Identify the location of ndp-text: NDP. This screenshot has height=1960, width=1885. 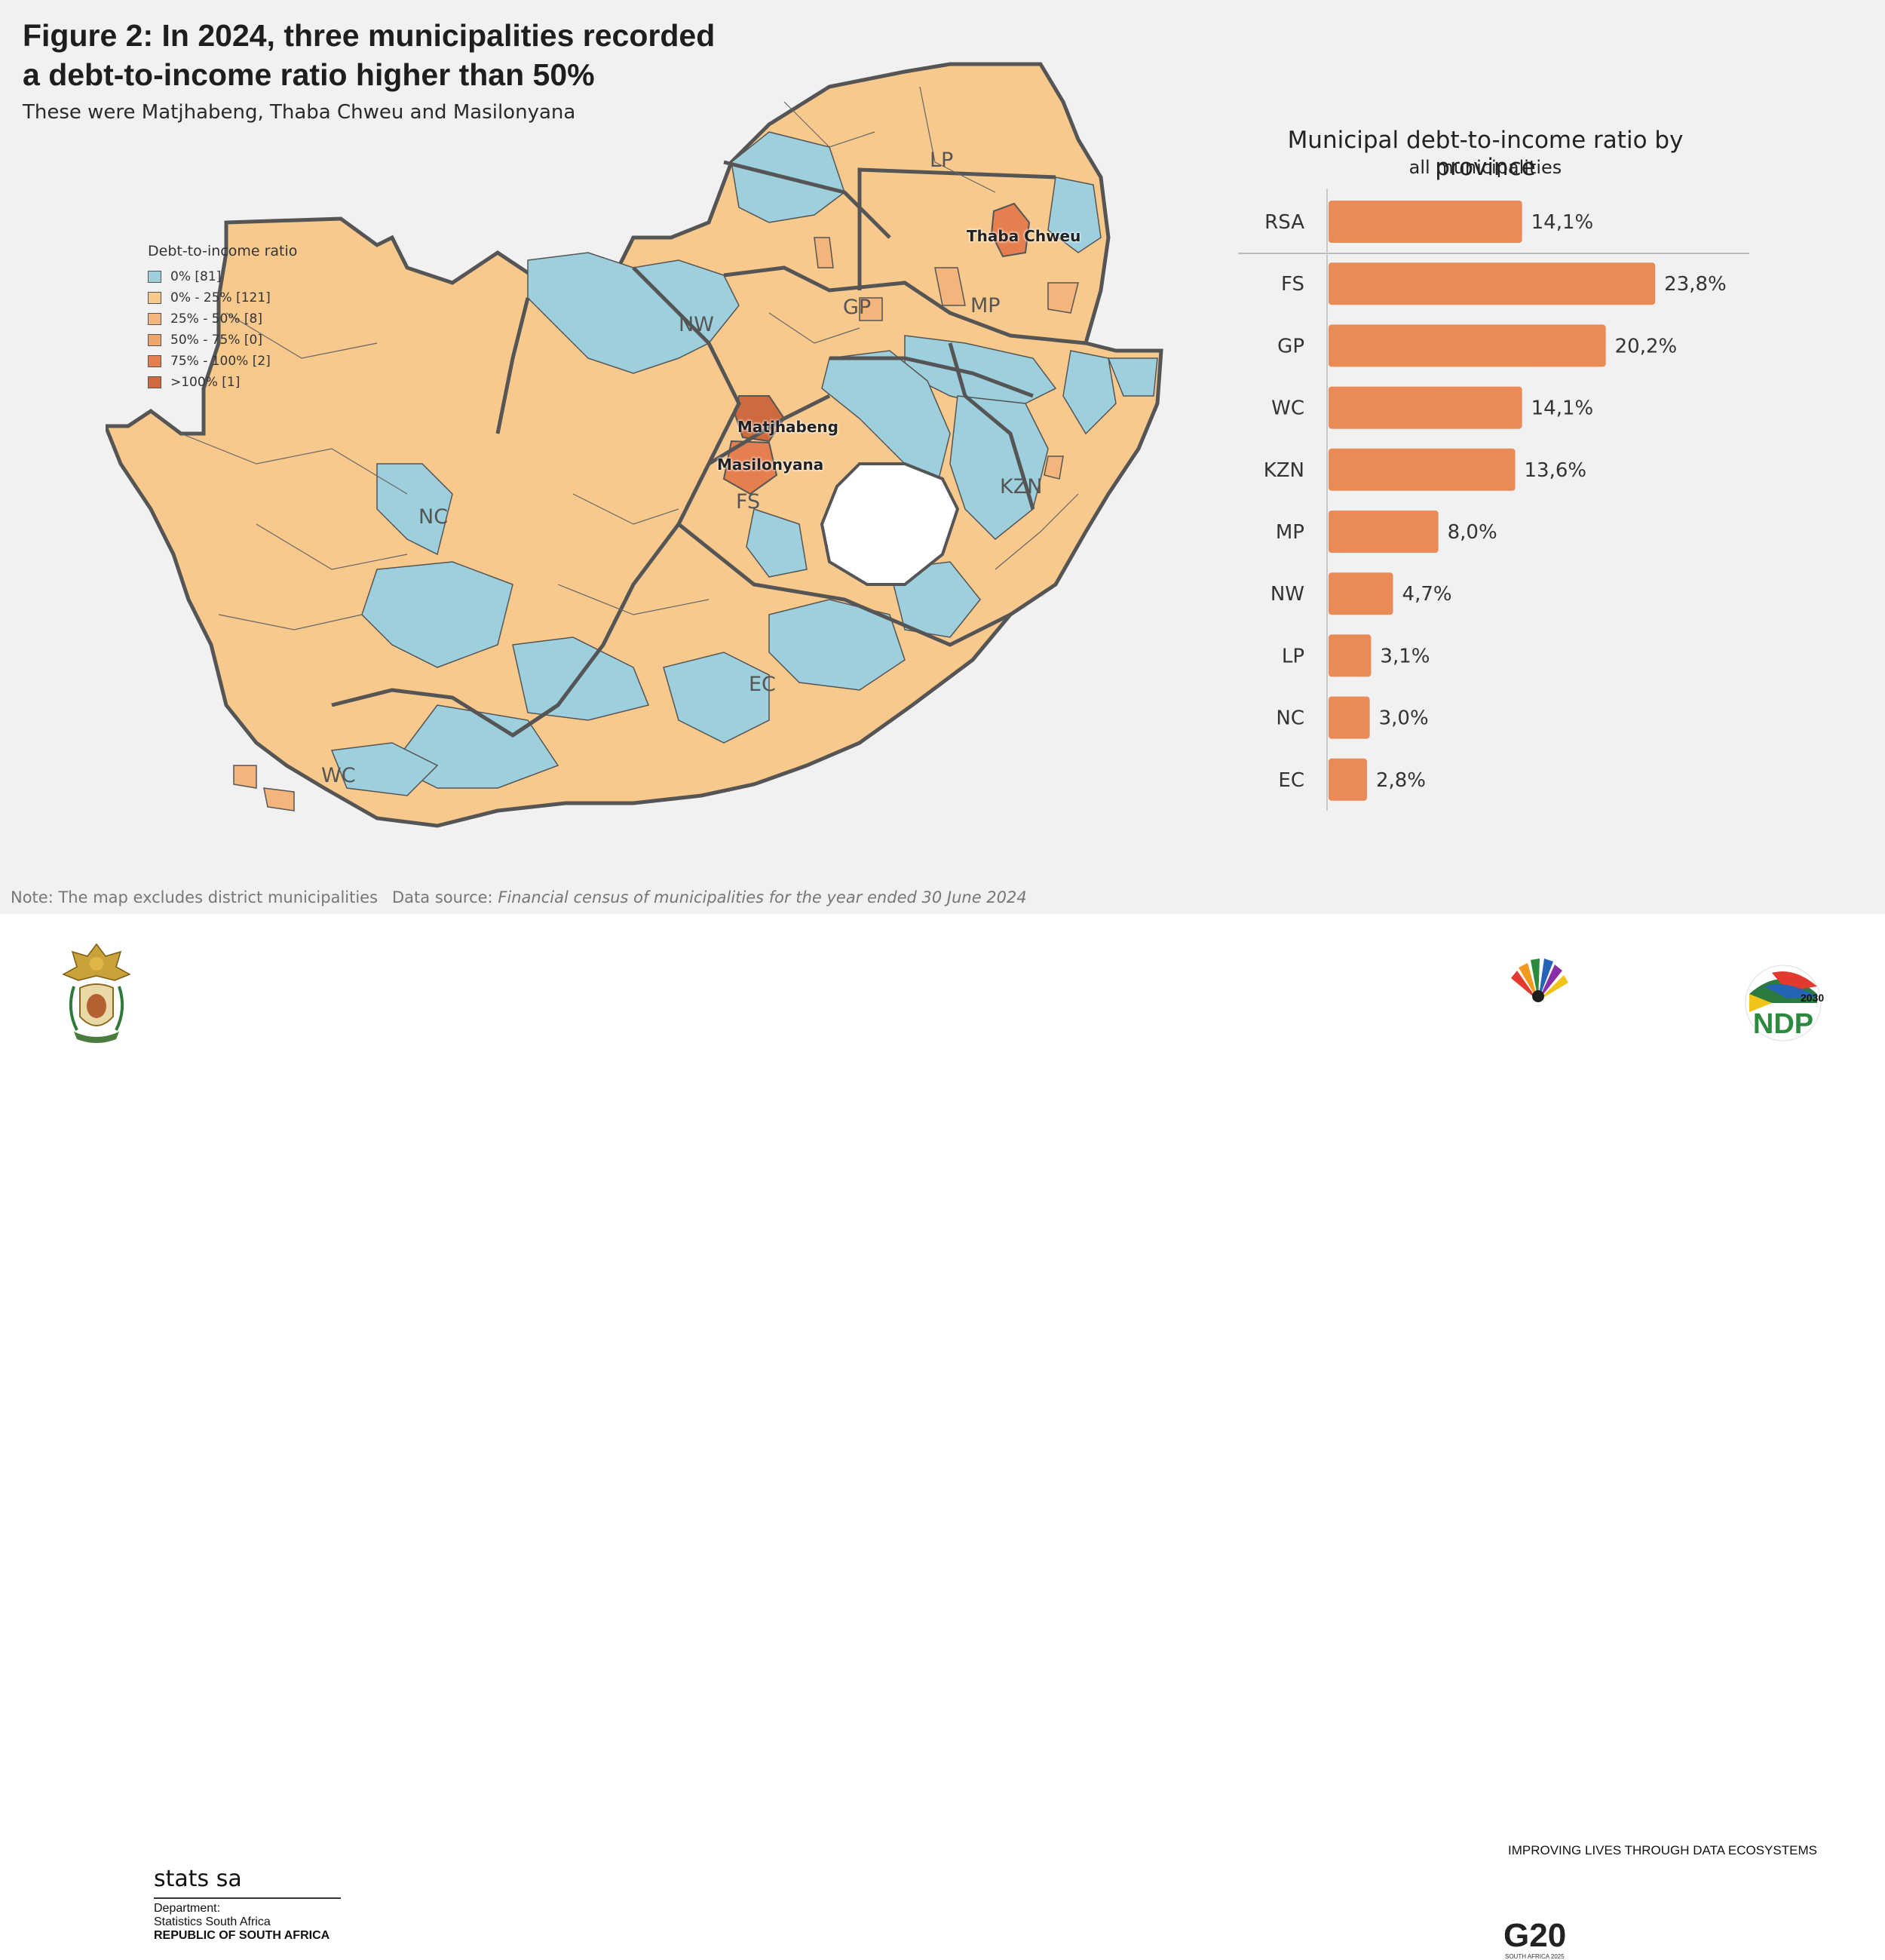
(1783, 1024).